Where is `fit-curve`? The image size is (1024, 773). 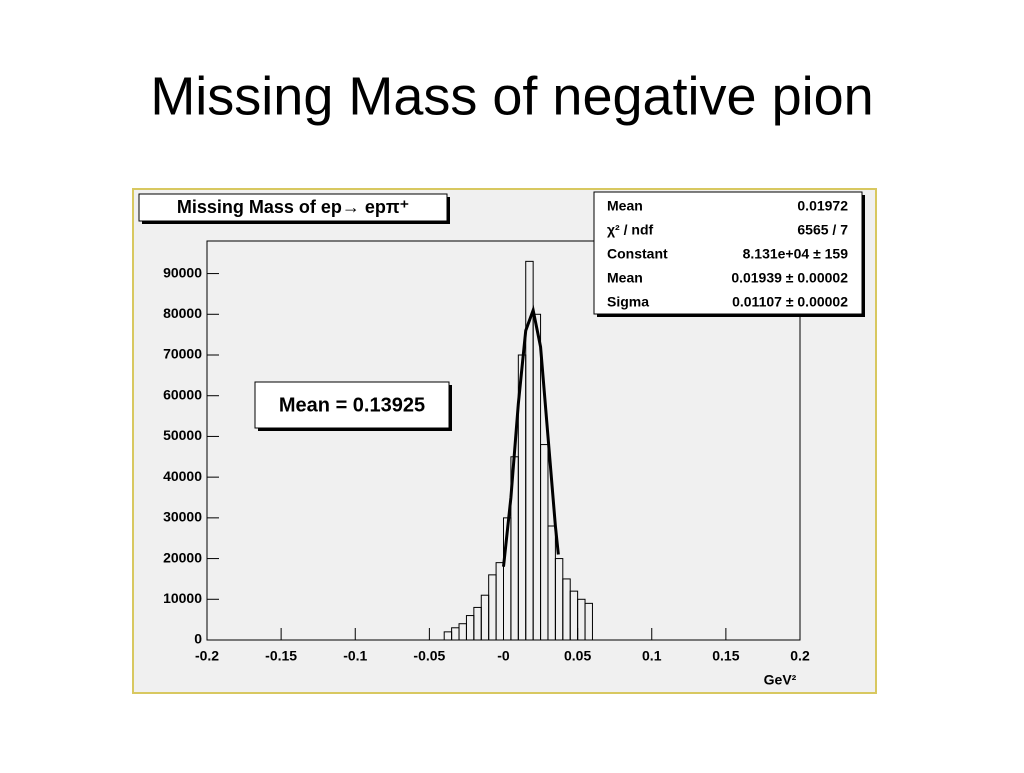
fit-curve is located at coordinates (531, 435).